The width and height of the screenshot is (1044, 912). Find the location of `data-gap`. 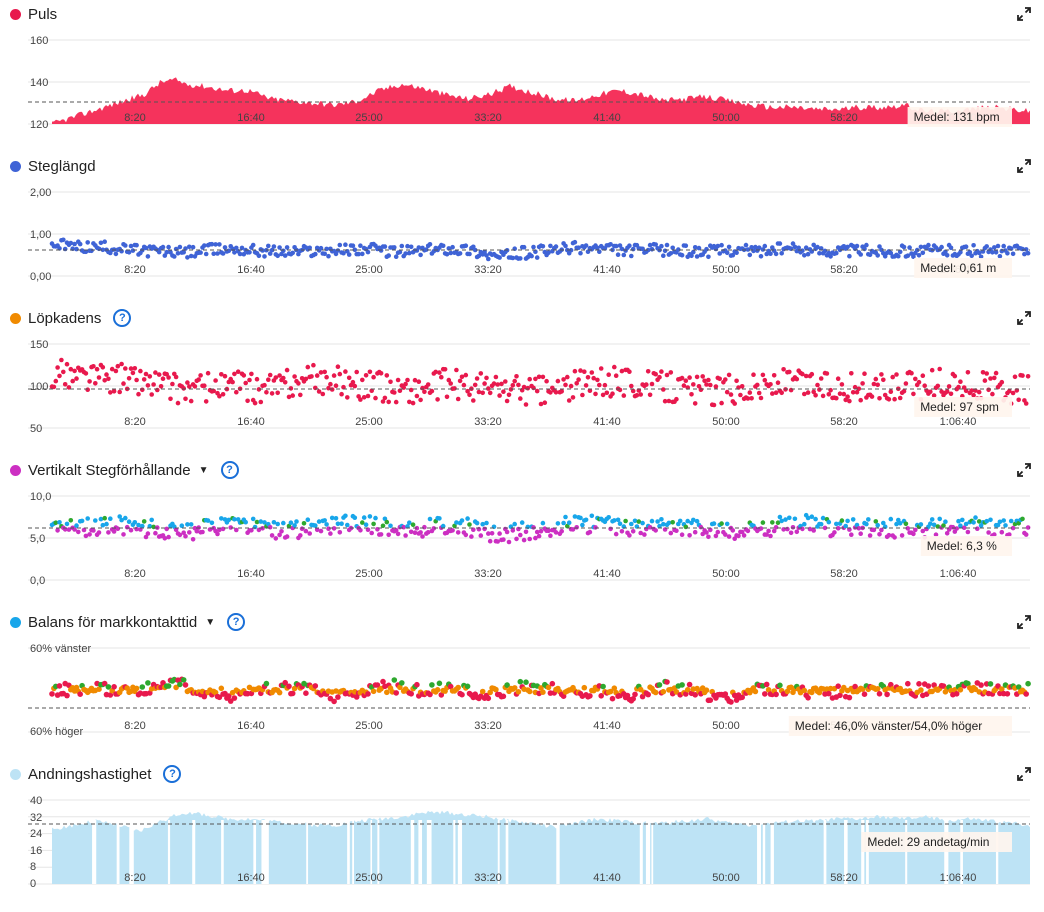

data-gap is located at coordinates (263, 852).